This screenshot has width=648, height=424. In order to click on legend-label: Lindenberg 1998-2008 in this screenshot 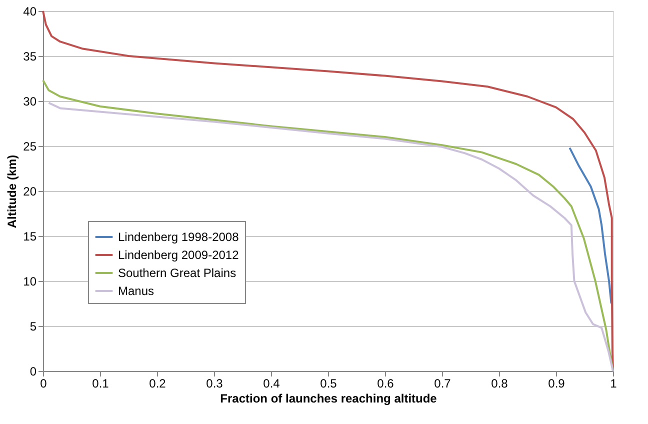, I will do `click(179, 237)`.